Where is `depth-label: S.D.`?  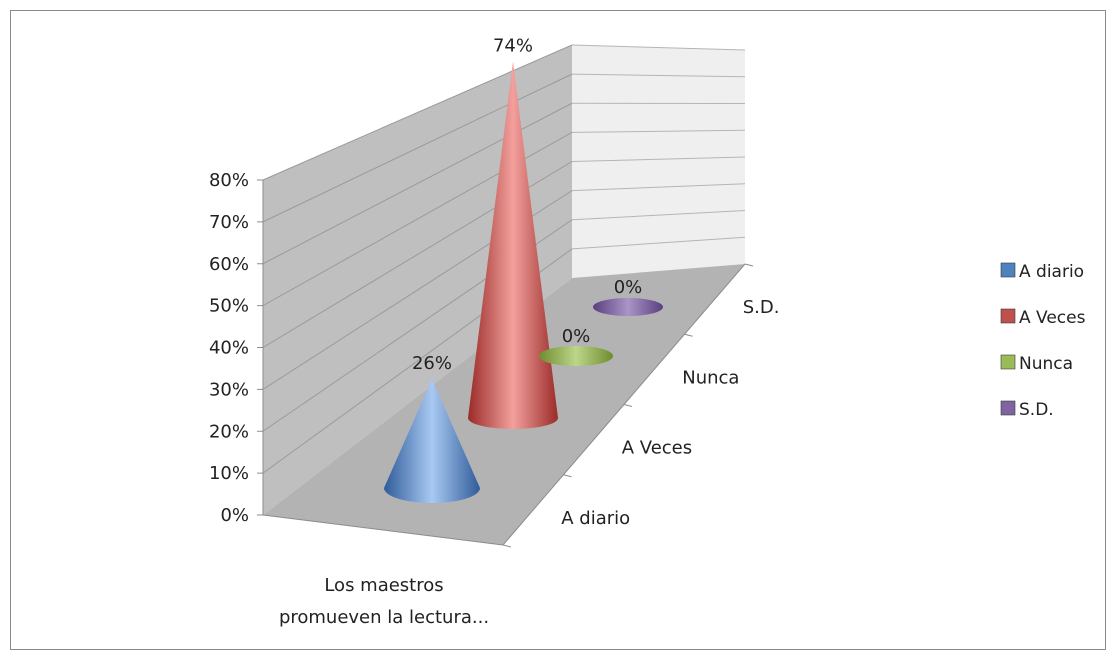 depth-label: S.D. is located at coordinates (761, 307).